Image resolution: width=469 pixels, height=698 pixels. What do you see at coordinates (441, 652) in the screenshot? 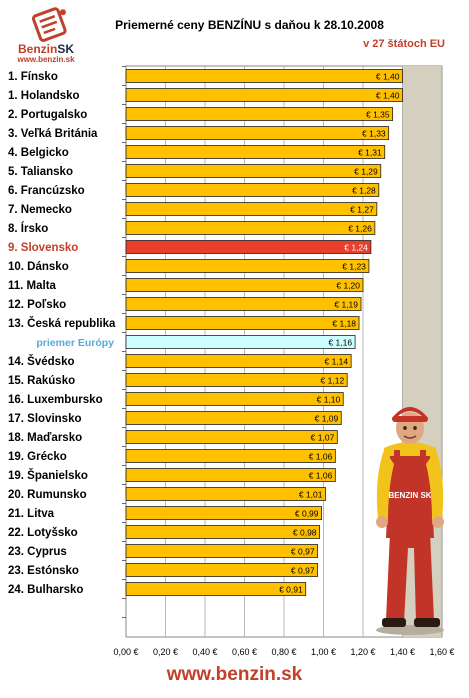
I see `x-tick-label: 1,60 €` at bounding box center [441, 652].